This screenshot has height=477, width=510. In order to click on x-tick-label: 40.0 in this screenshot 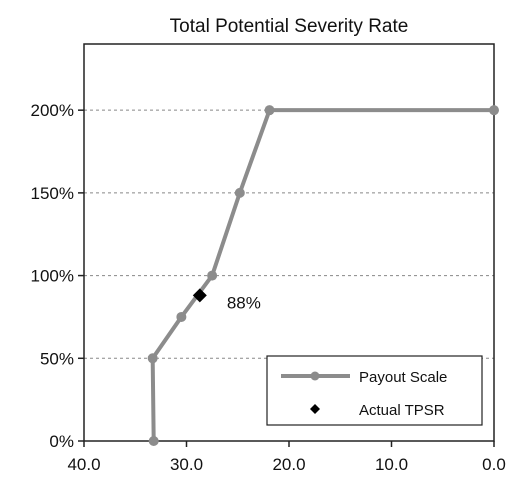, I will do `click(83, 464)`.